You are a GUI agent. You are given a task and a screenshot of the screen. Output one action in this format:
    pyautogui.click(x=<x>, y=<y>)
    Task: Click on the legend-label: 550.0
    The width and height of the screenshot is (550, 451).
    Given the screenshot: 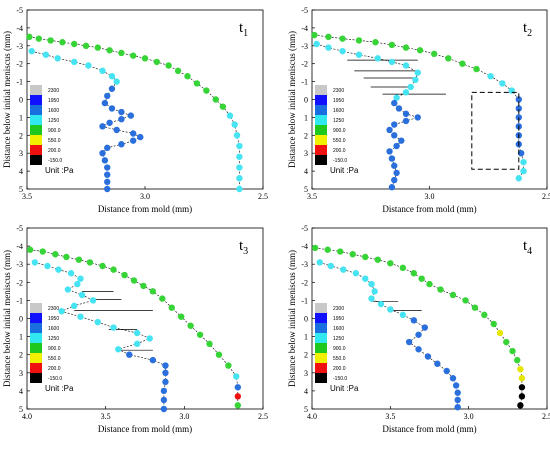 What is the action you would take?
    pyautogui.click(x=54, y=141)
    